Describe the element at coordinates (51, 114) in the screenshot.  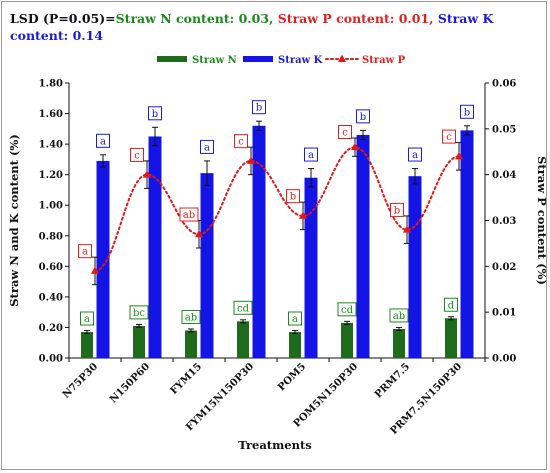
I see `y-tick-label: 1.60` at that location.